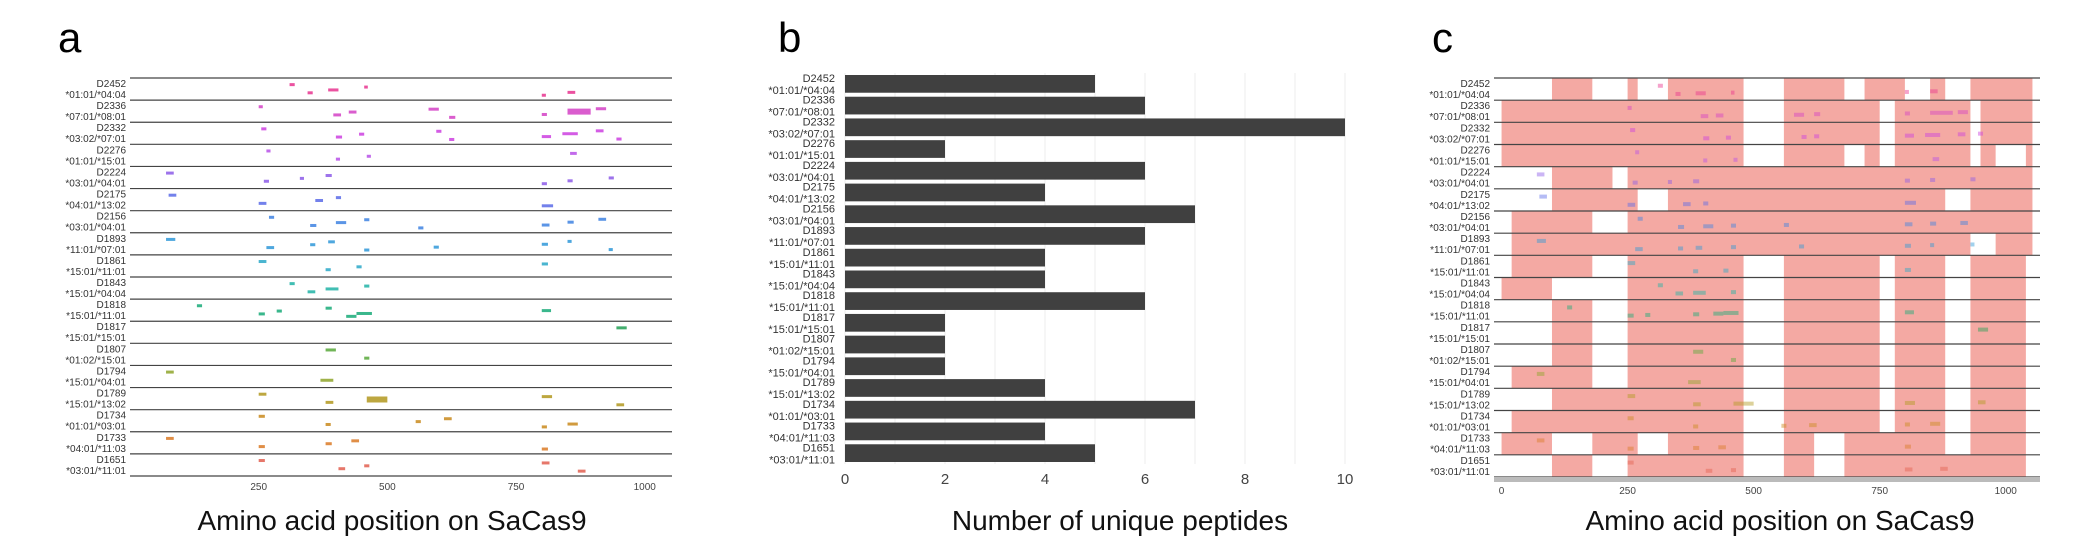 This screenshot has width=2098, height=549. What do you see at coordinates (819, 79) in the screenshot?
I see `category-id-label: D2452` at bounding box center [819, 79].